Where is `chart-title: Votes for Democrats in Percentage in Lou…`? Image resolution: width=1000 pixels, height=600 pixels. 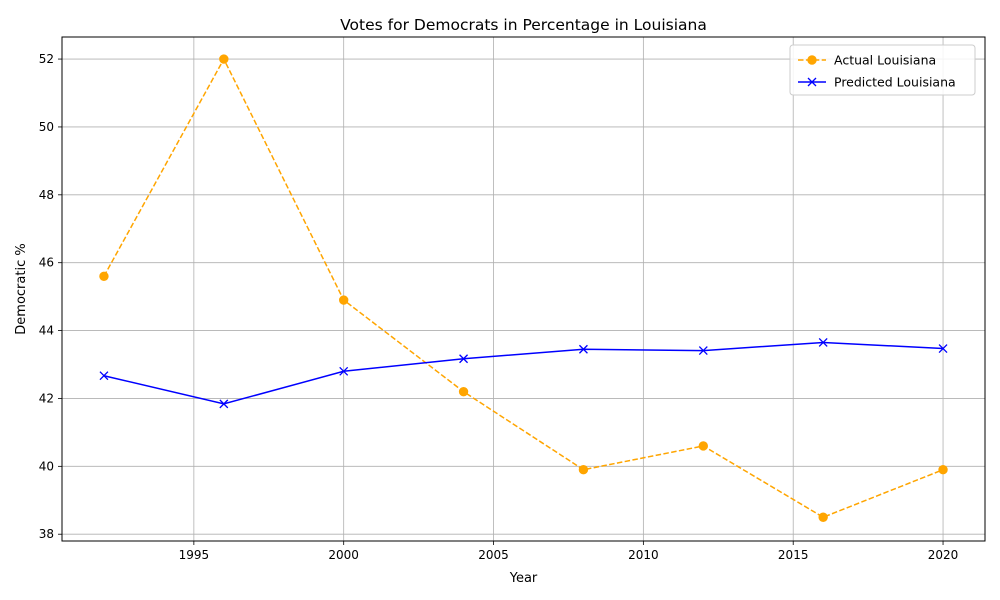 chart-title: Votes for Democrats in Percentage in Lou… is located at coordinates (523, 25).